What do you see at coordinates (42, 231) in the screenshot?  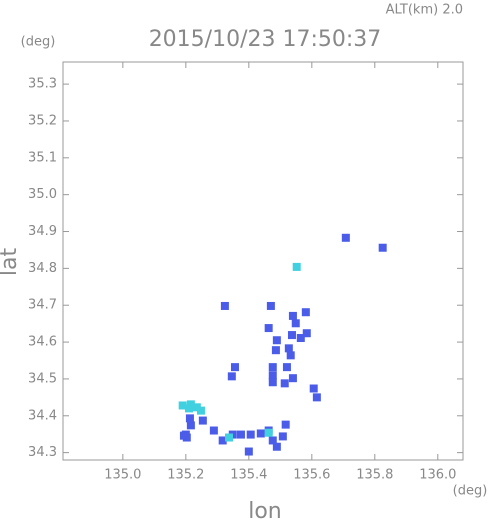 I see `y-tick-label: 34.9` at bounding box center [42, 231].